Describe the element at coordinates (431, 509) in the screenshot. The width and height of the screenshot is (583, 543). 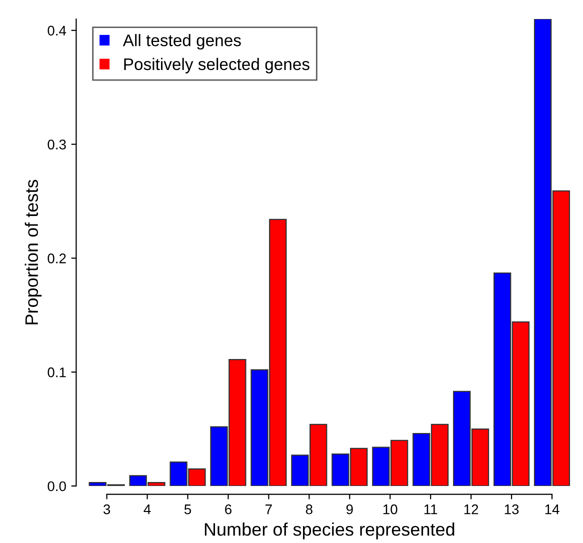
I see `x-tick-label: 11` at that location.